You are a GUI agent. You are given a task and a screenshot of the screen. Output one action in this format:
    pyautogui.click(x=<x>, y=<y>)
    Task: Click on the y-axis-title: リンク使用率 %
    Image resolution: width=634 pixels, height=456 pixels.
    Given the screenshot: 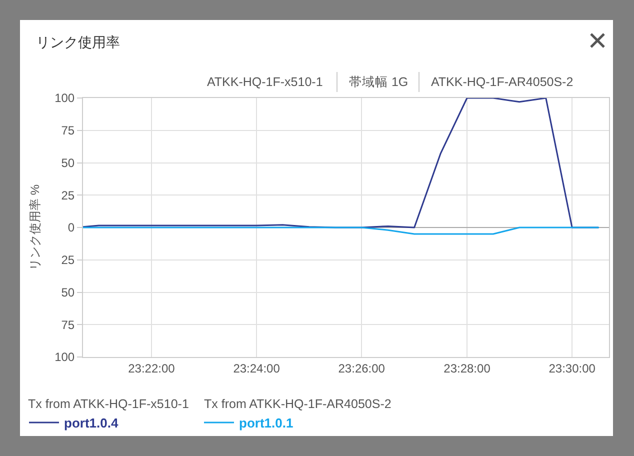 What is the action you would take?
    pyautogui.click(x=35, y=227)
    